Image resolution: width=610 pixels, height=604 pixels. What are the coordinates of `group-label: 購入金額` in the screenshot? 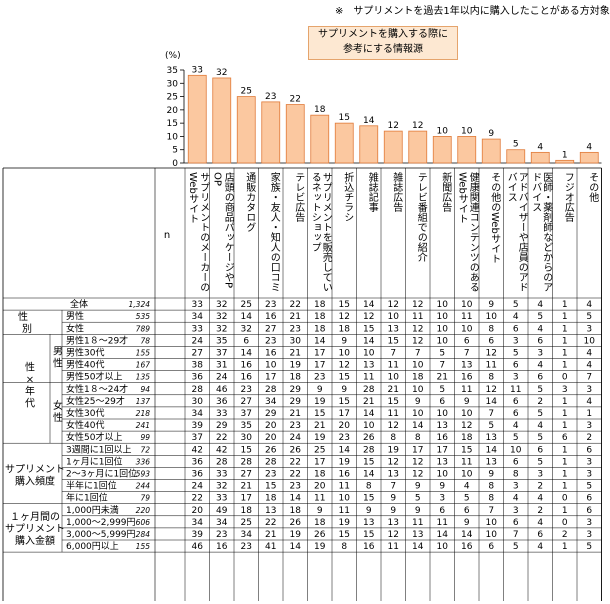 It's located at (35, 540).